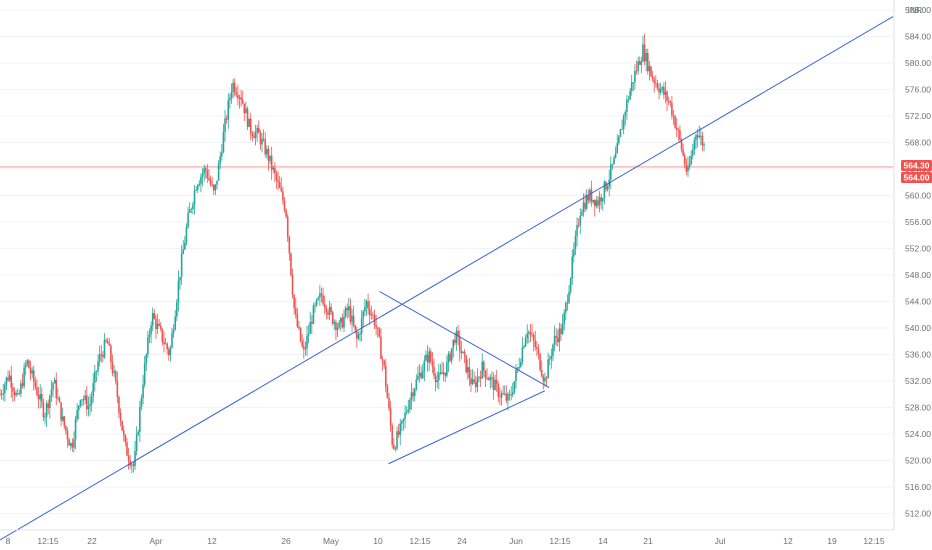  Describe the element at coordinates (516, 541) in the screenshot. I see `x-tick-label: Jun` at that location.